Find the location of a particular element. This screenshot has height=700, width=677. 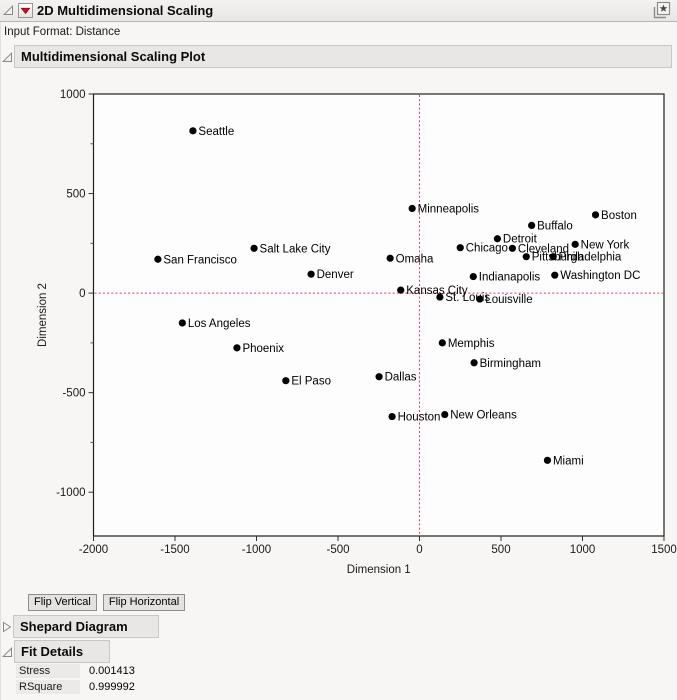

point-label: Salt Lake City is located at coordinates (295, 249).